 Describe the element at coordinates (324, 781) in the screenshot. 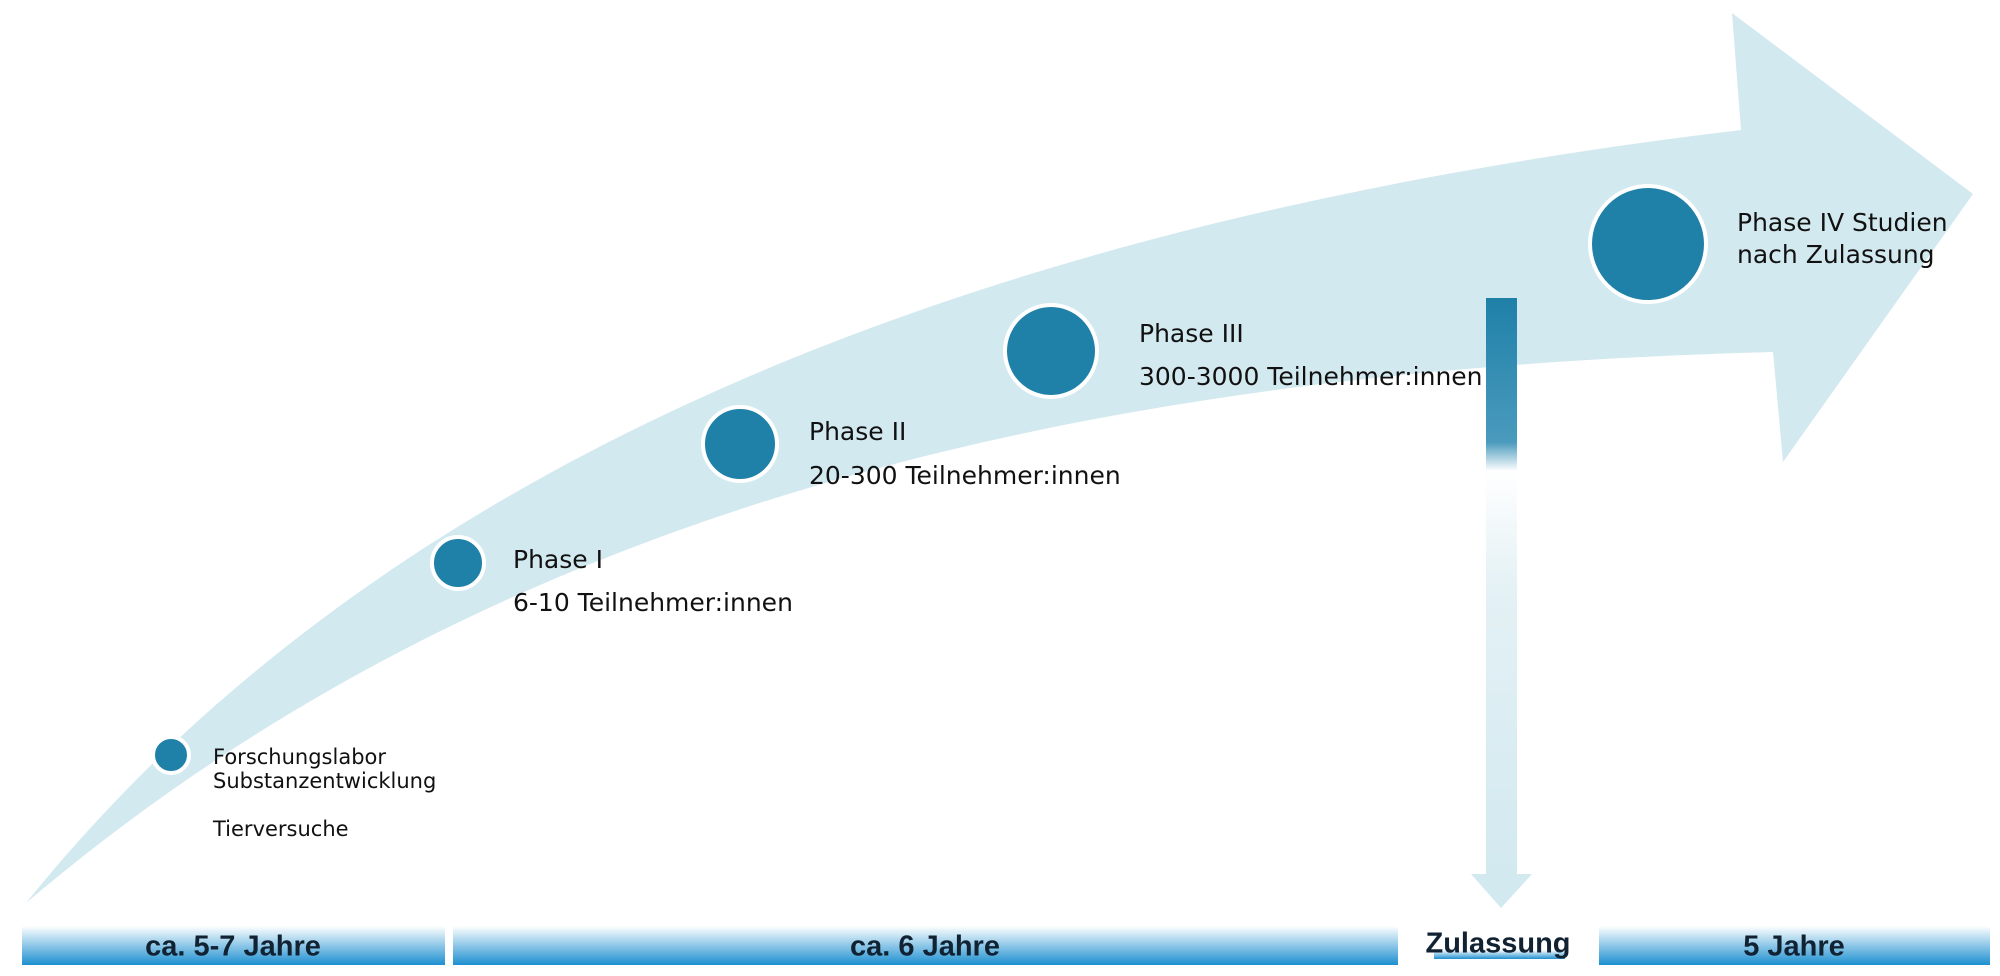

I see `stage-text: Substanzentwicklung` at that location.